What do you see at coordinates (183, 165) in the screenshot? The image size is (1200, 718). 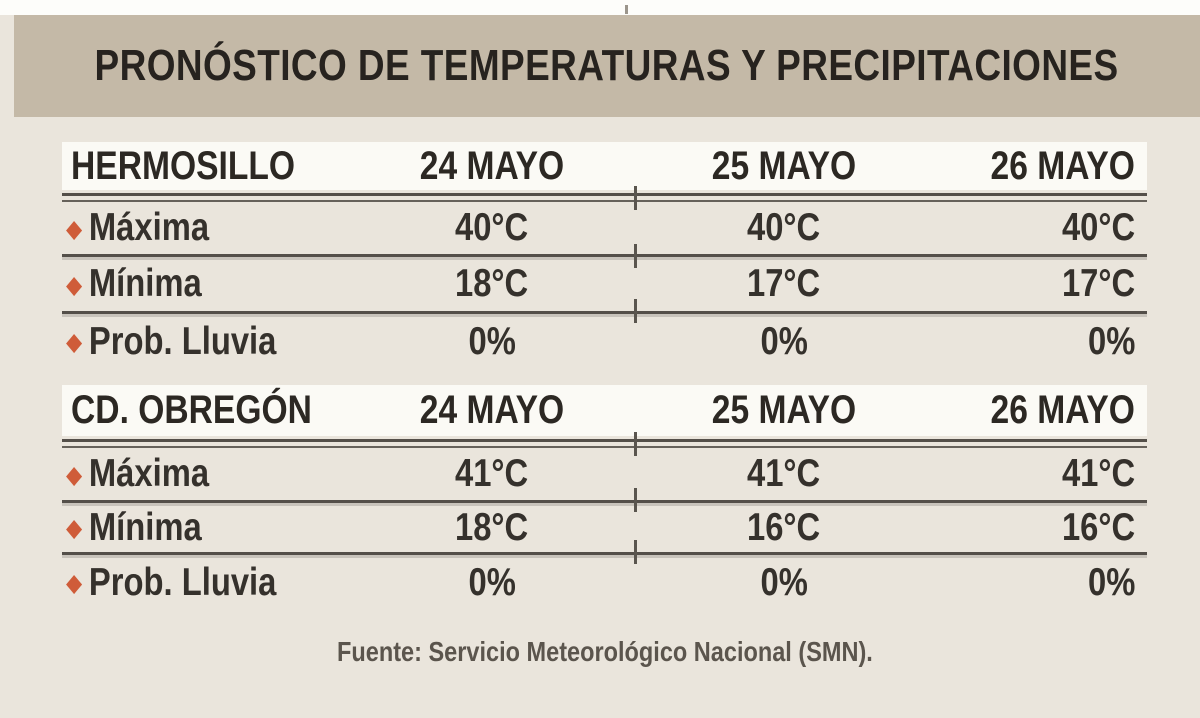 I see `city-name: HERMOSILLO` at bounding box center [183, 165].